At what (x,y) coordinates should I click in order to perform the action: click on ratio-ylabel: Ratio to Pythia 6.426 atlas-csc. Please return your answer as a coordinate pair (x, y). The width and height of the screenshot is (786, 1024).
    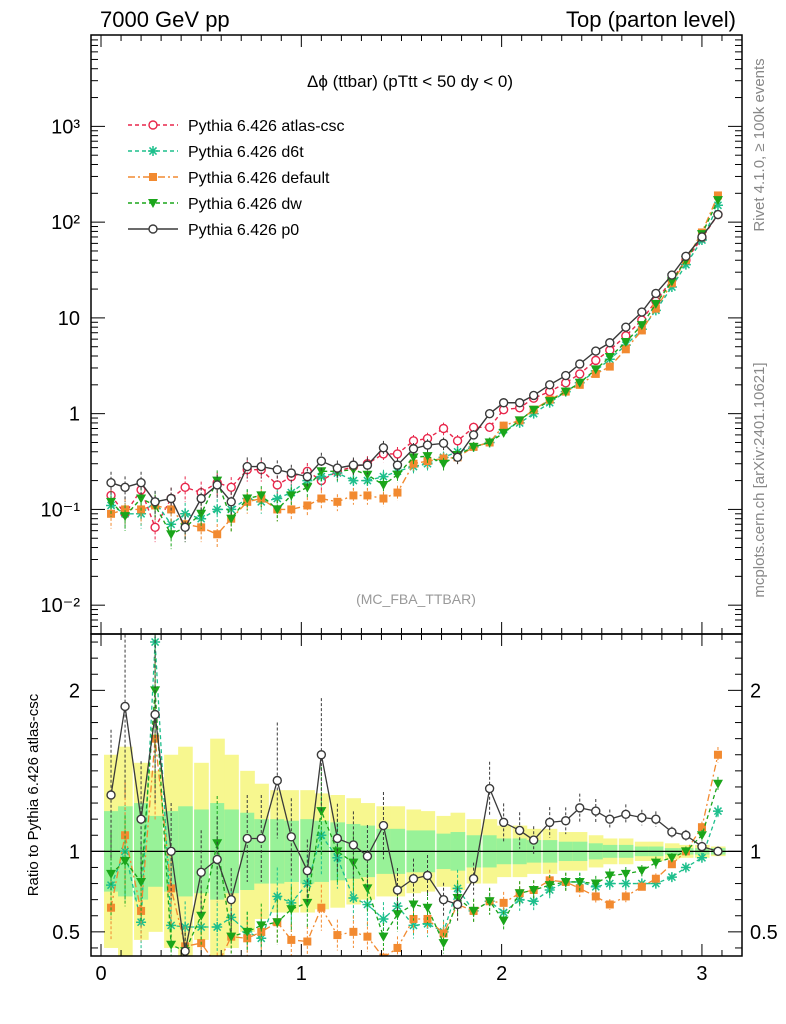
    Looking at the image, I should click on (33, 794).